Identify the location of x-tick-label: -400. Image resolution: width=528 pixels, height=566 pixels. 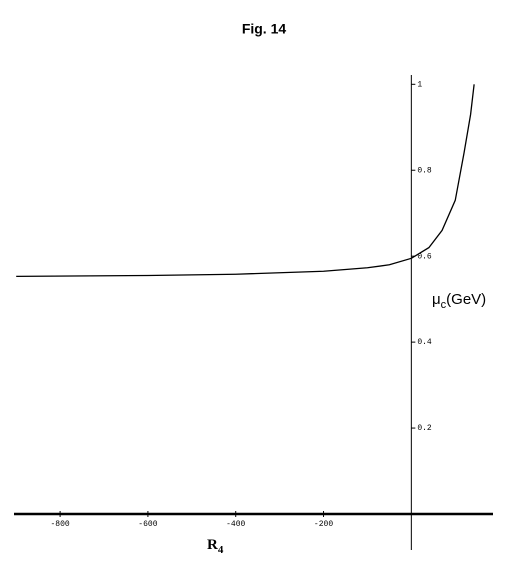
(235, 524).